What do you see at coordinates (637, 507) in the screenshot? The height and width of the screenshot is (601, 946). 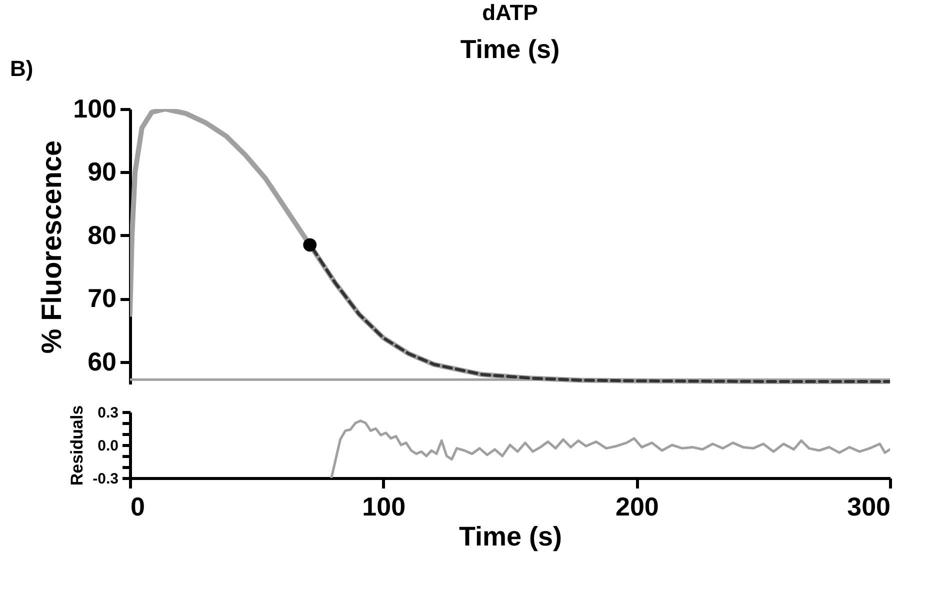 I see `x-tick-label: 200` at bounding box center [637, 507].